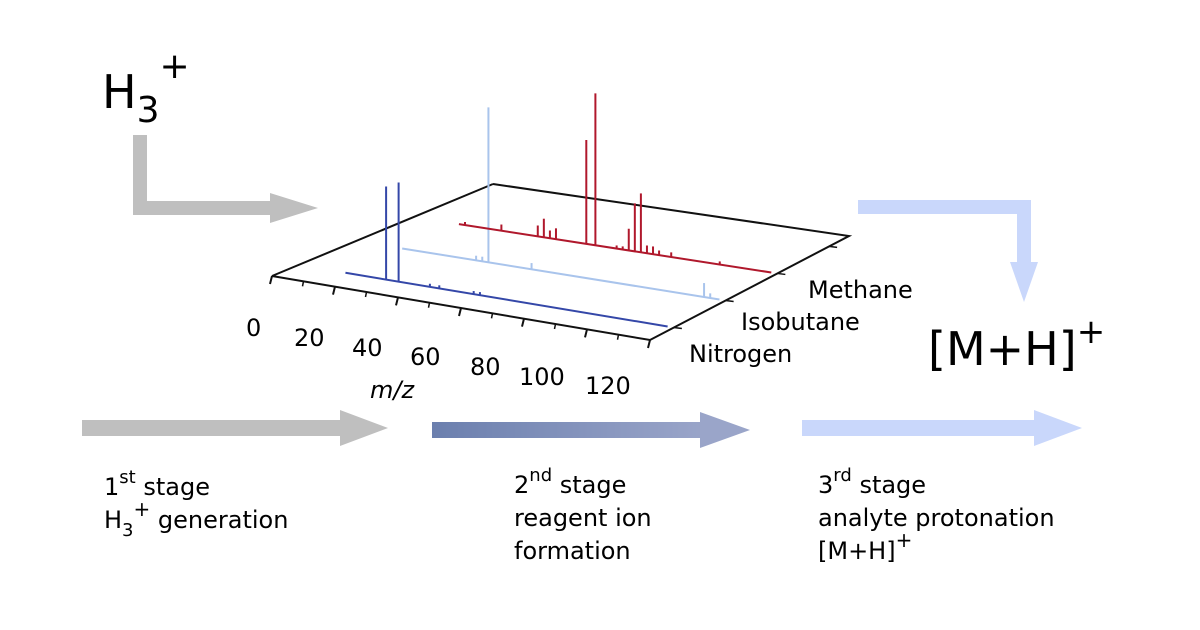 The width and height of the screenshot is (1200, 630). I want to click on x-tick-label-40: 40, so click(367, 348).